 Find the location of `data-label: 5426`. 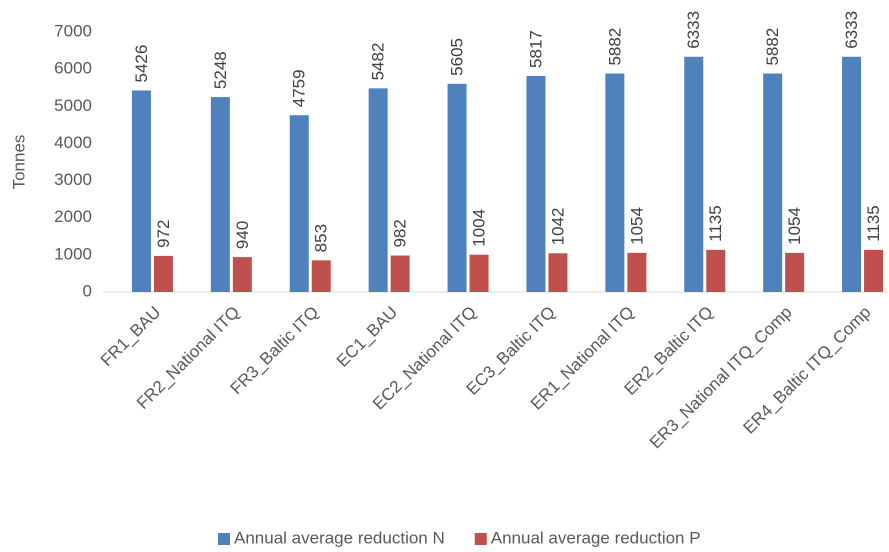

data-label: 5426 is located at coordinates (141, 64).